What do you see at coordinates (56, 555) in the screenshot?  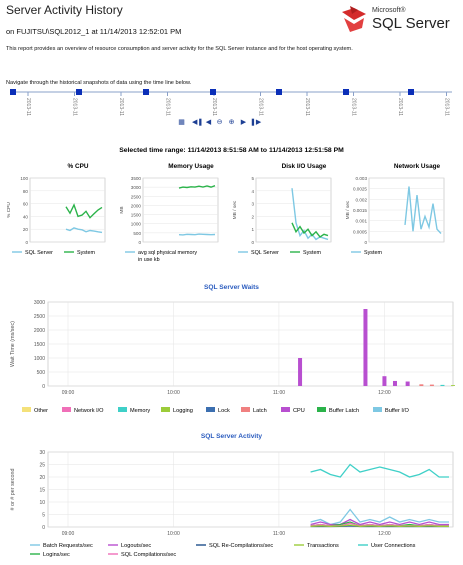 I see `activity-legend-label: Logins/sec` at bounding box center [56, 555].